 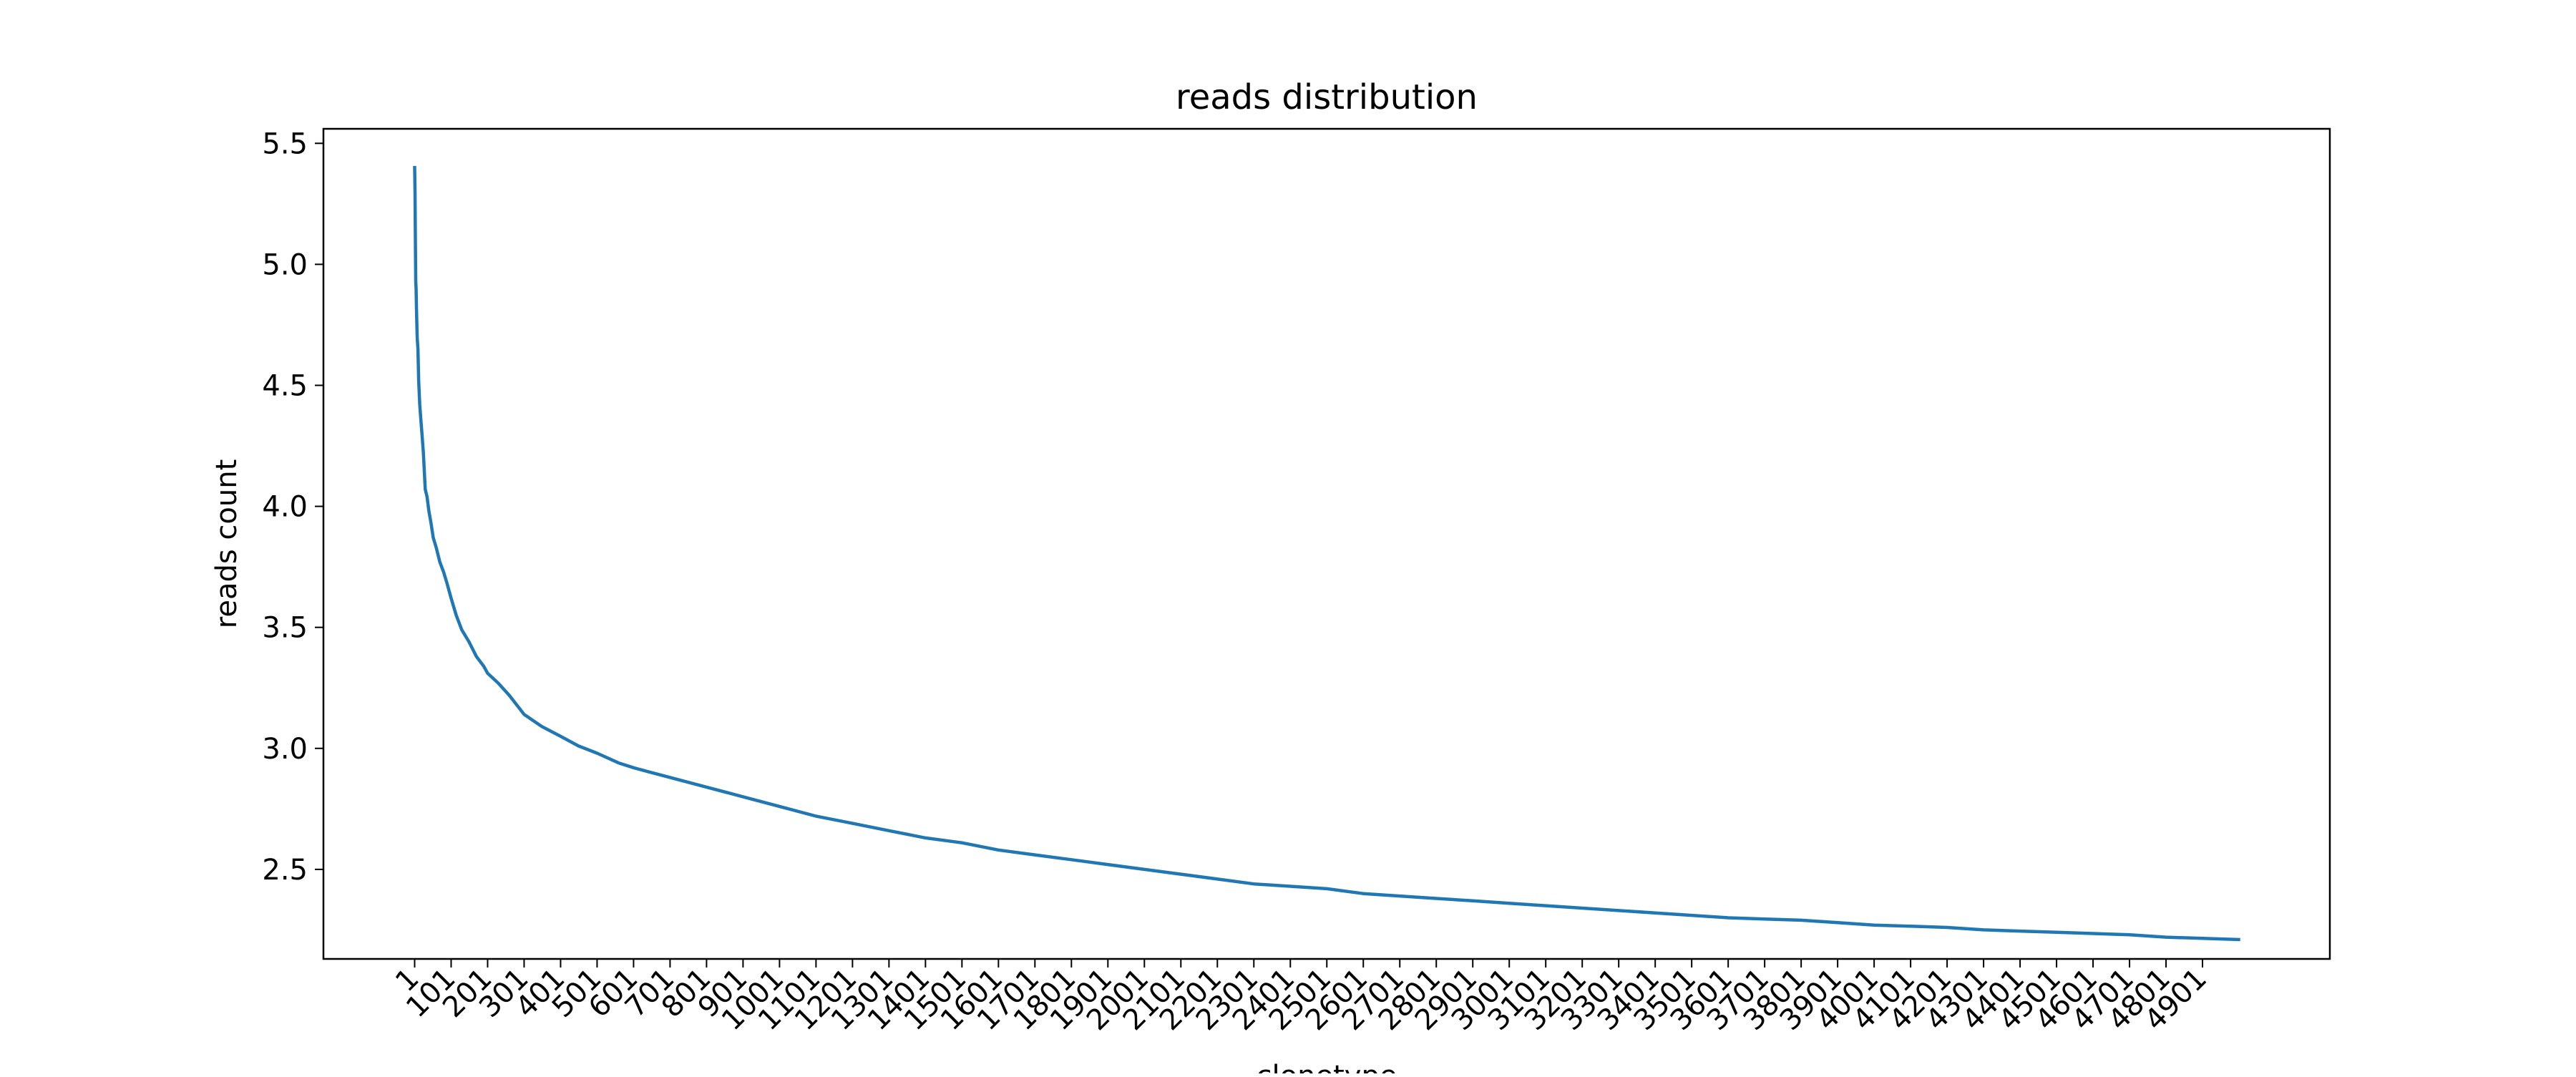 I want to click on y-tick-label: 5.0, so click(x=285, y=264).